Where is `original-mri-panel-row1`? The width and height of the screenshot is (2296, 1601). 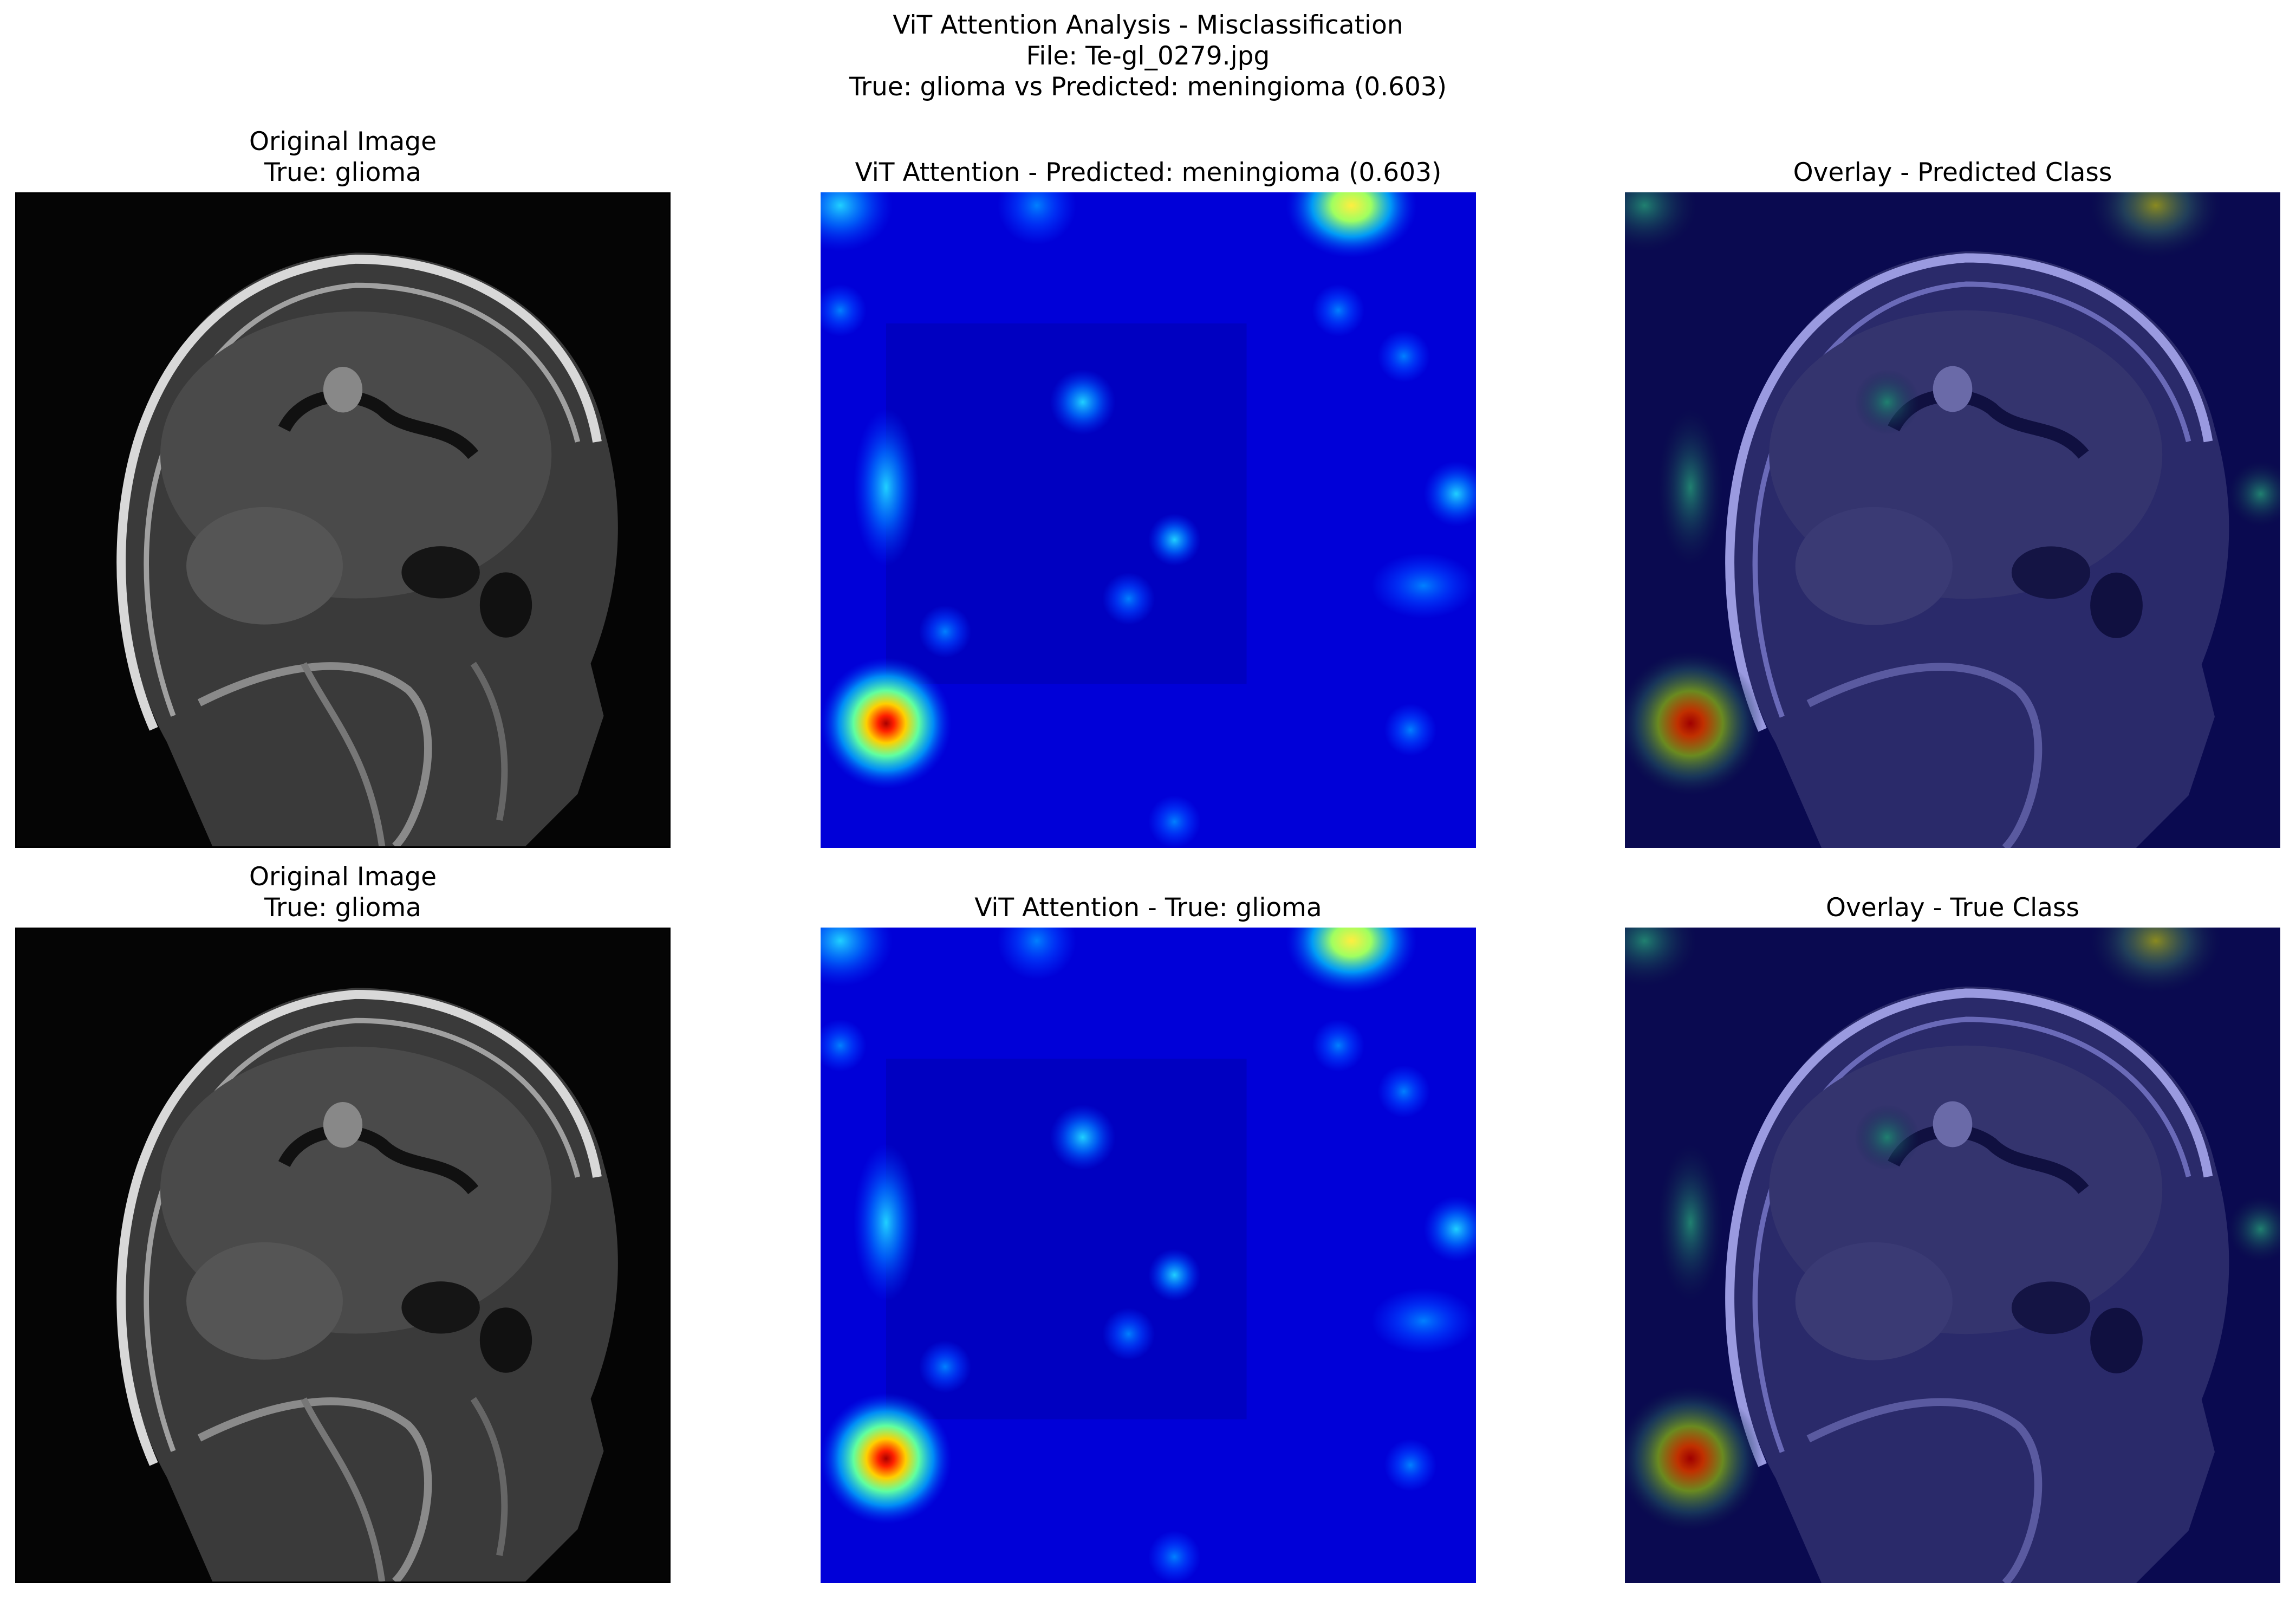
original-mri-panel-row1 is located at coordinates (343, 520).